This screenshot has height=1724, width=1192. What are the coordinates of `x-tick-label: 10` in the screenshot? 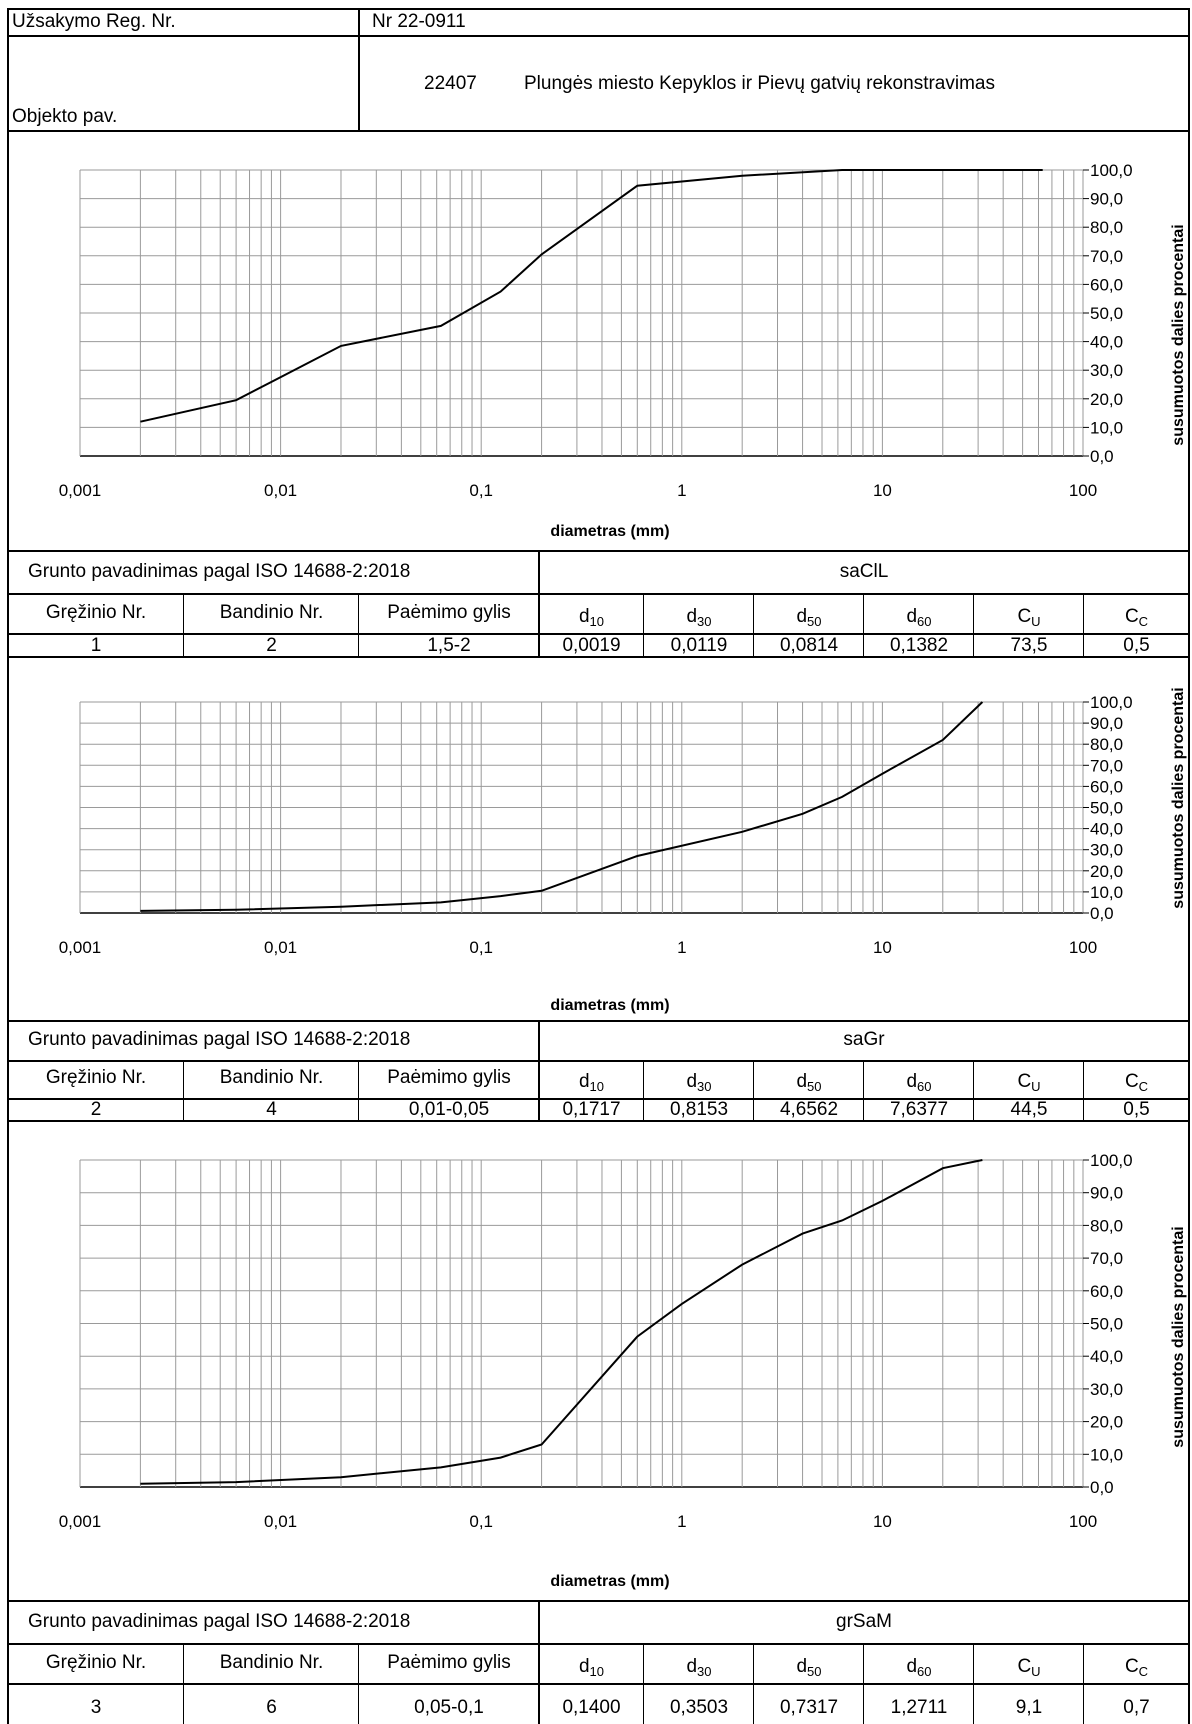 It's located at (882, 947).